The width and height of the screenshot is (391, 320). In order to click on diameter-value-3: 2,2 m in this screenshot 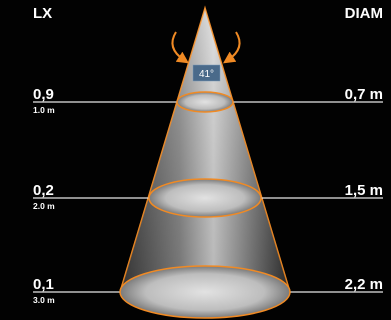, I will do `click(364, 284)`.